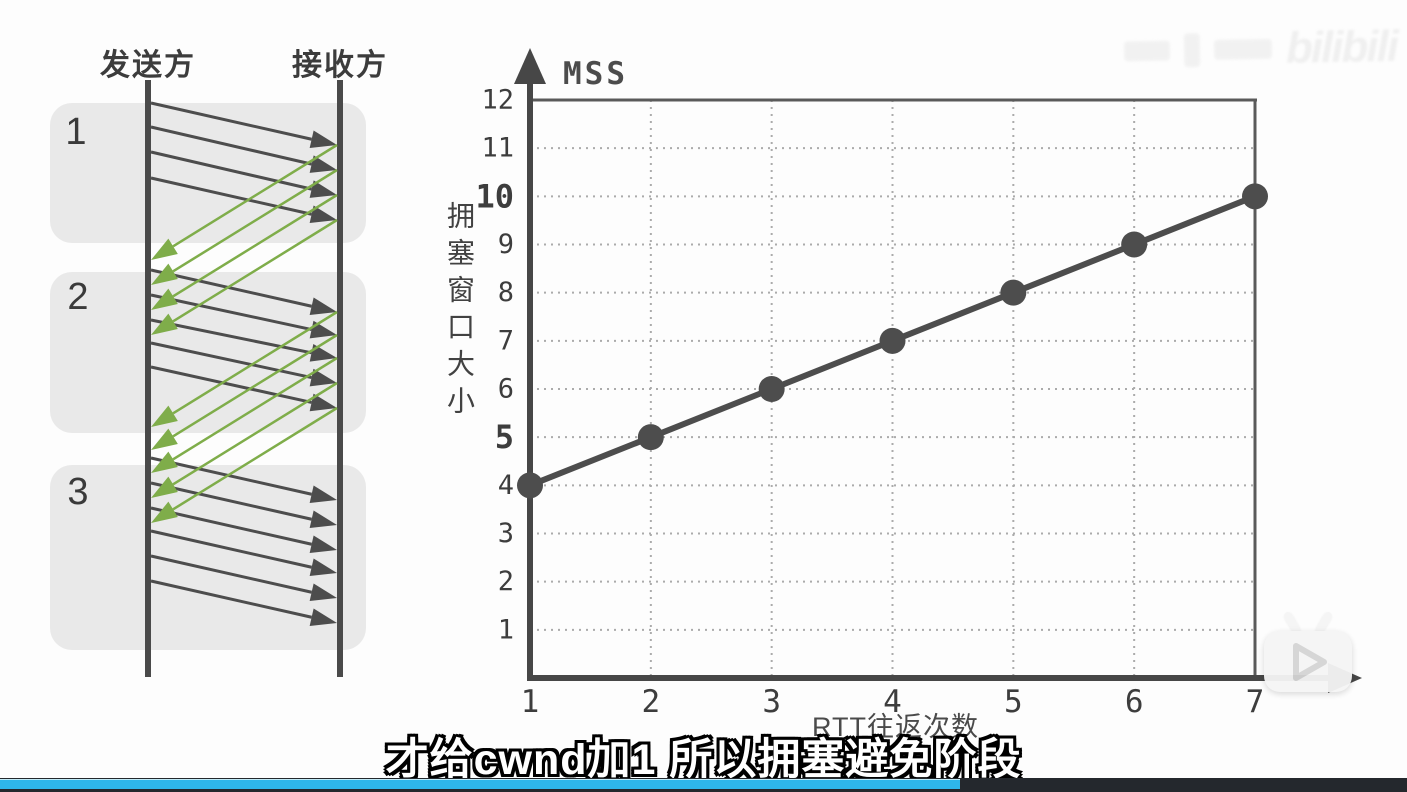  What do you see at coordinates (650, 702) in the screenshot?
I see `x-tick-label: 2` at bounding box center [650, 702].